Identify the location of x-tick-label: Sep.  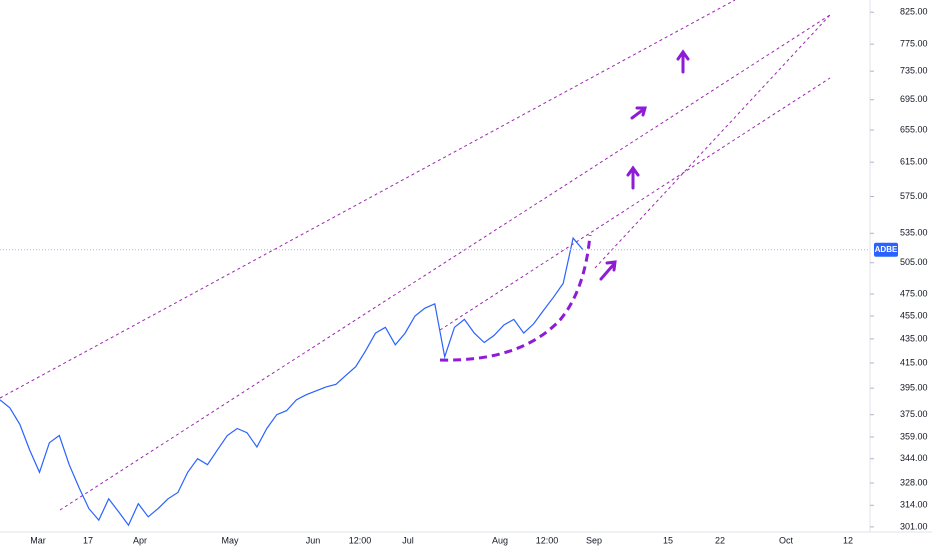
(594, 540).